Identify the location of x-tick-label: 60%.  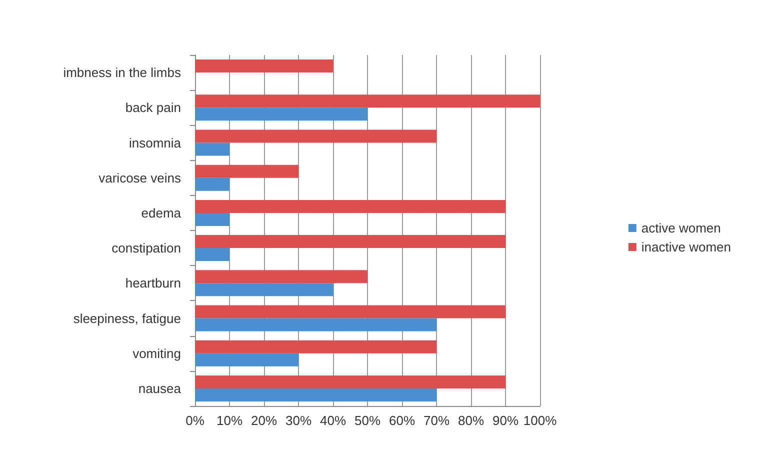
(402, 420).